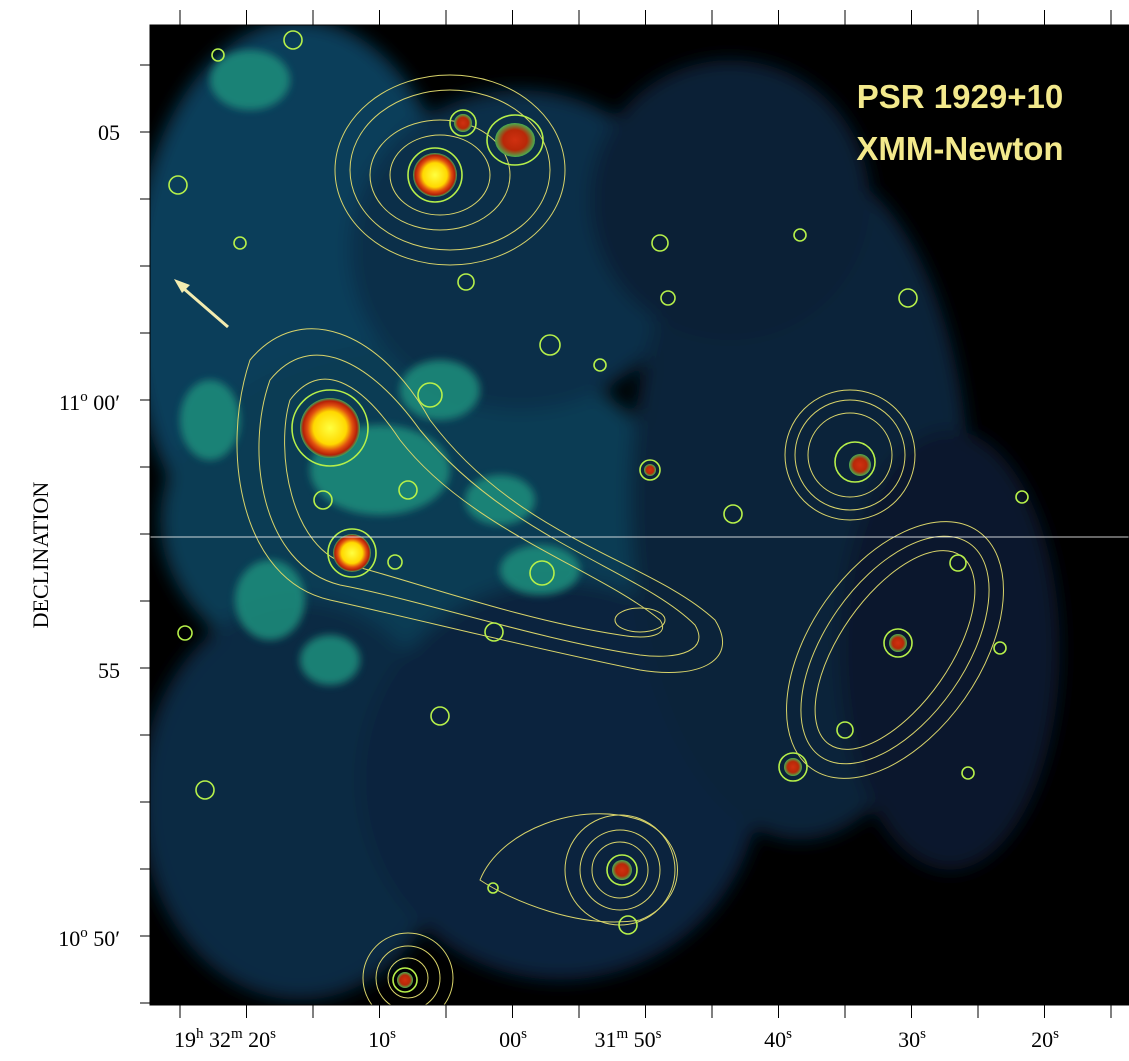 The width and height of the screenshot is (1129, 1061). I want to click on tick-label: 19h 32m 20s, so click(225, 1039).